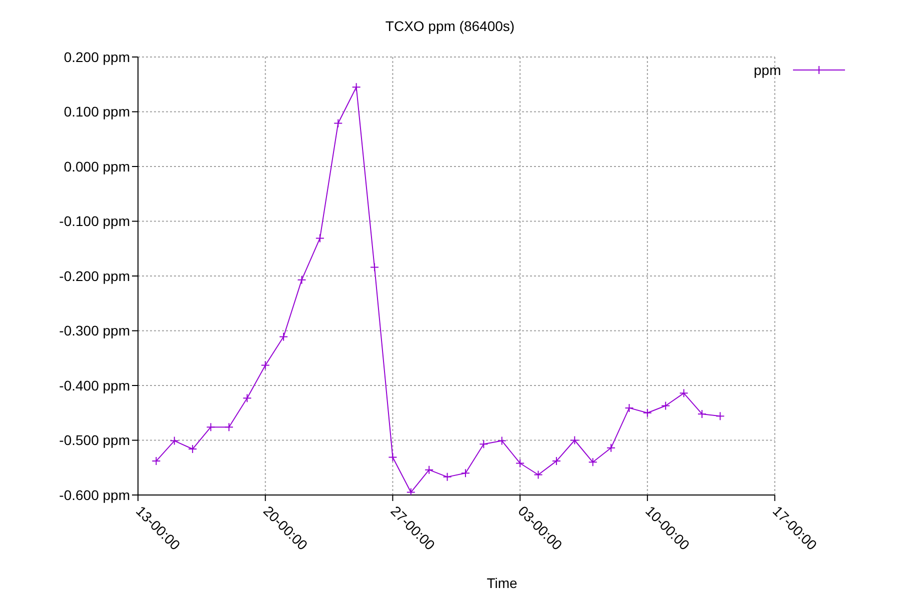 Image resolution: width=900 pixels, height=600 pixels. What do you see at coordinates (97, 56) in the screenshot?
I see `y-tick-label: 0.200 ppm` at bounding box center [97, 56].